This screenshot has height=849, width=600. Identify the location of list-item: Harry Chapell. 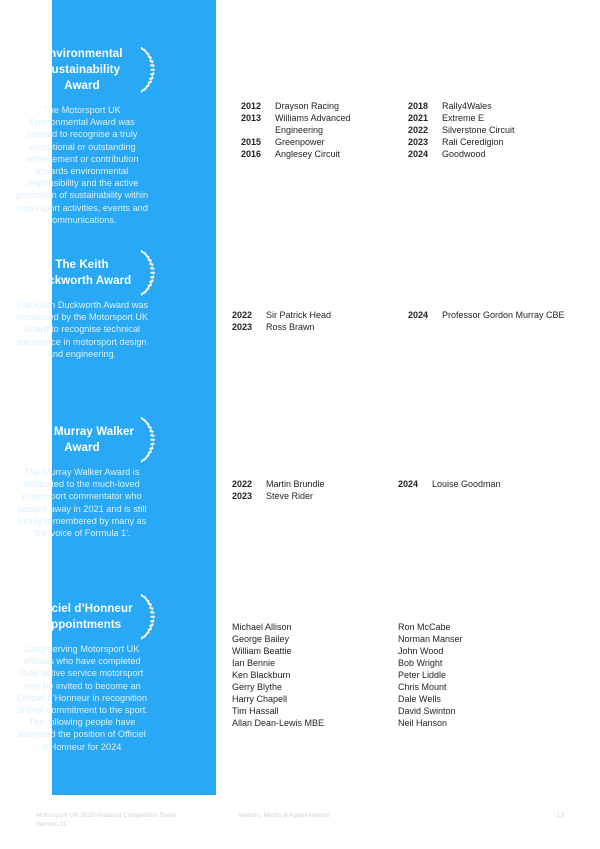
(260, 699).